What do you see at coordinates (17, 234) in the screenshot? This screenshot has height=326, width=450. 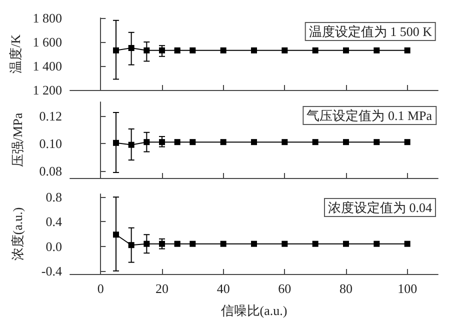 I see `y-axis-title: 浓度(a.u.)` at bounding box center [17, 234].